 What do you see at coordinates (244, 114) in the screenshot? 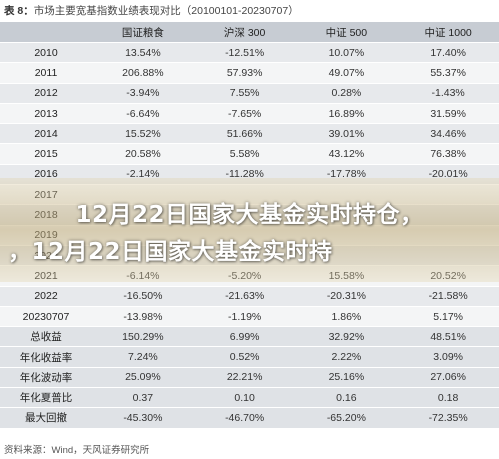
I see `table-cell: -7.65%` at bounding box center [244, 114].